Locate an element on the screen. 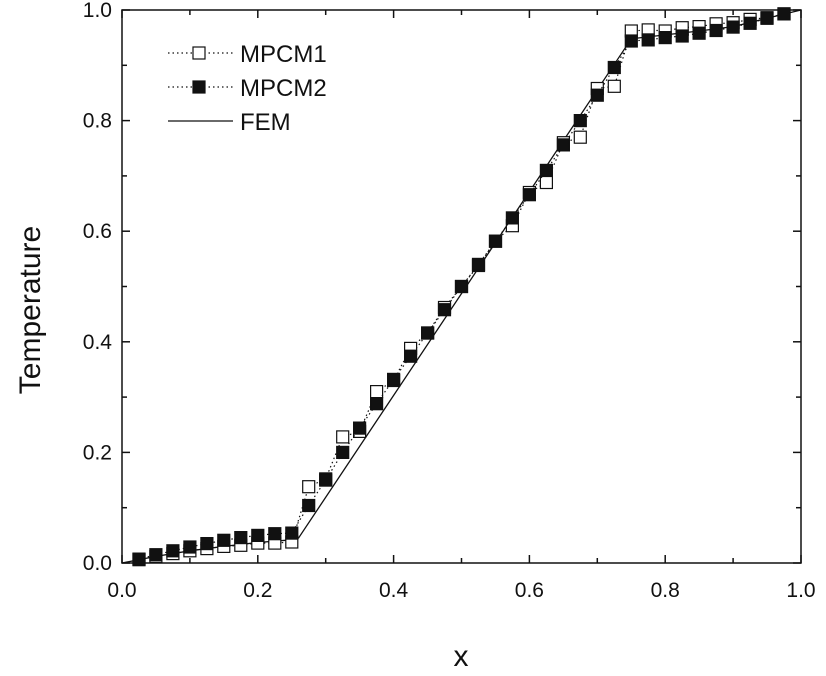 Image resolution: width=826 pixels, height=676 pixels. x-tick-label: 0.0 is located at coordinates (121, 590).